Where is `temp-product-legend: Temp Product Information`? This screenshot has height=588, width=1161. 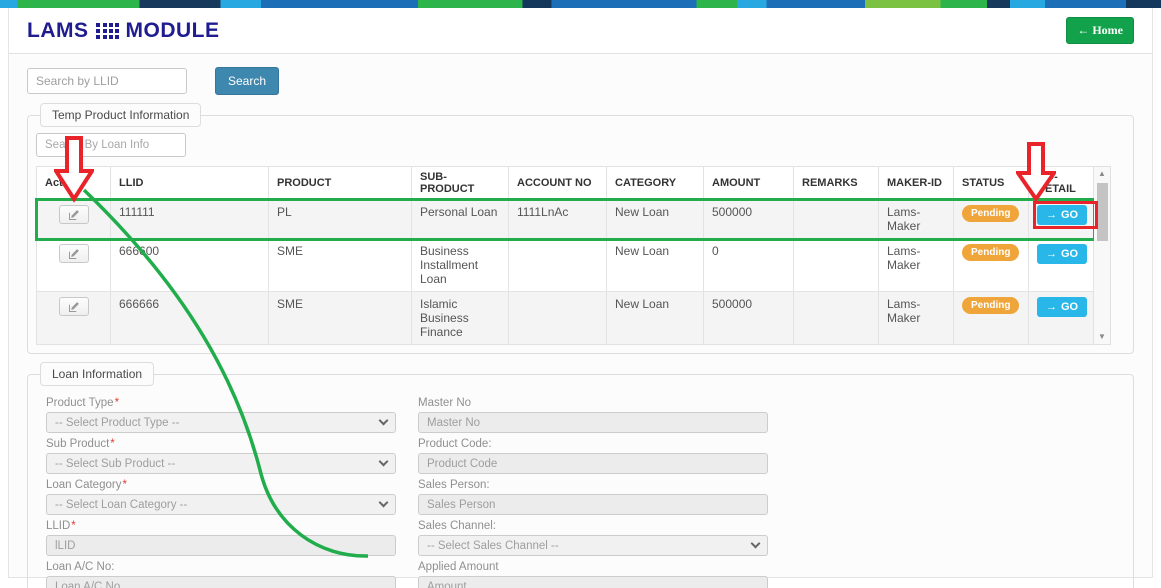
temp-product-legend: Temp Product Information is located at coordinates (121, 115).